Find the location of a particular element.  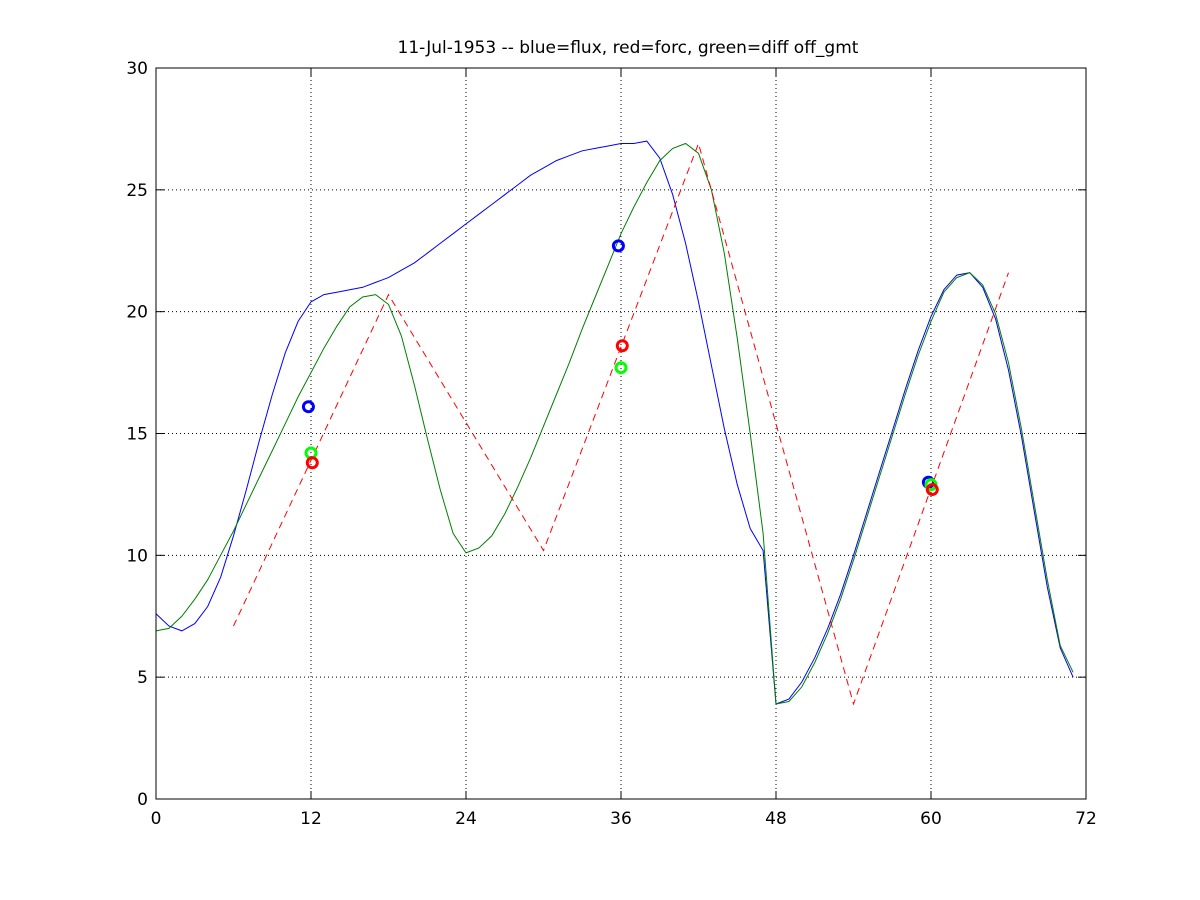

x-tick-label: 12 is located at coordinates (311, 819).